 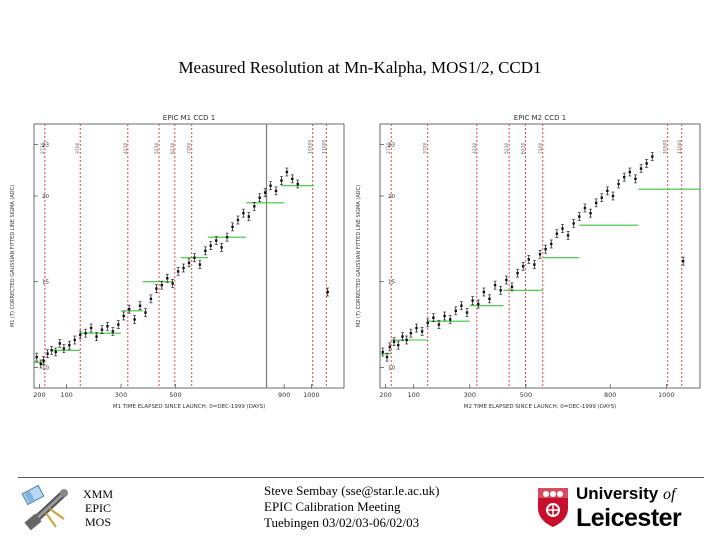 What do you see at coordinates (157, 148) in the screenshot?
I see `chart-1-event-label: 5210` at bounding box center [157, 148].